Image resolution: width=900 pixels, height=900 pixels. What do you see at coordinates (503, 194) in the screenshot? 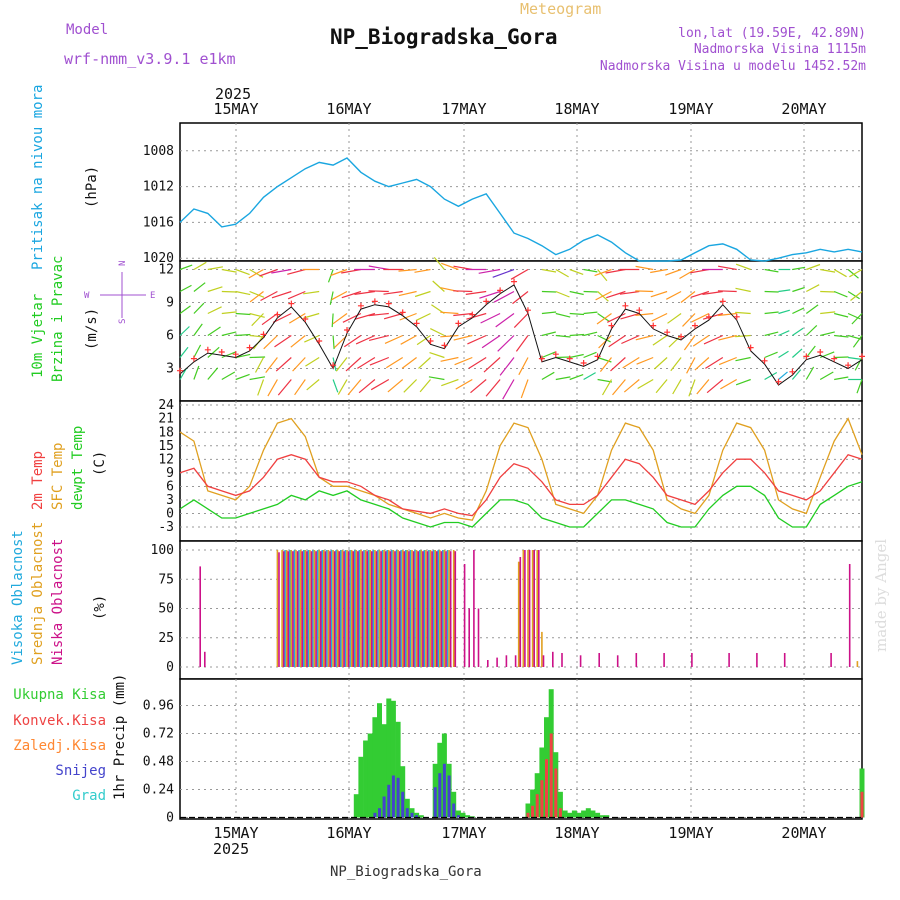
I see `panel-0: 1008 1012 1016 1020` at bounding box center [503, 194].